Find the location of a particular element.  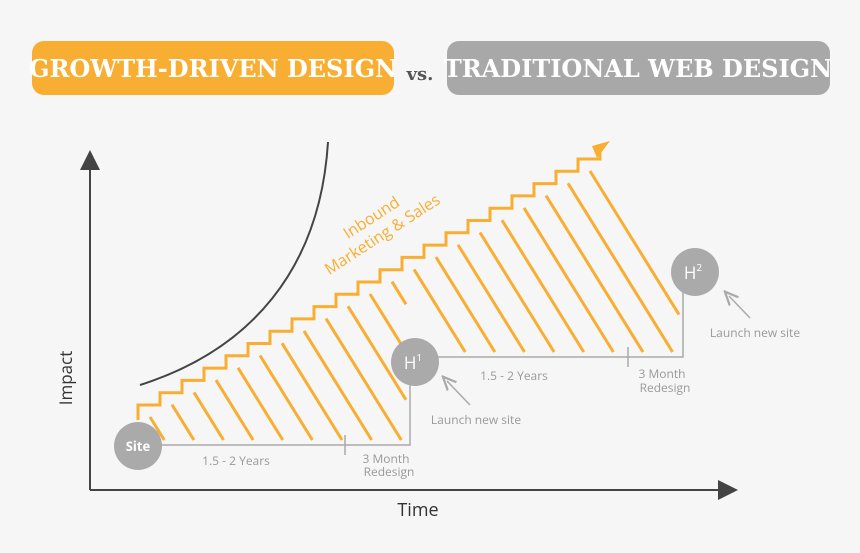

curve is located at coordinates (234, 263).